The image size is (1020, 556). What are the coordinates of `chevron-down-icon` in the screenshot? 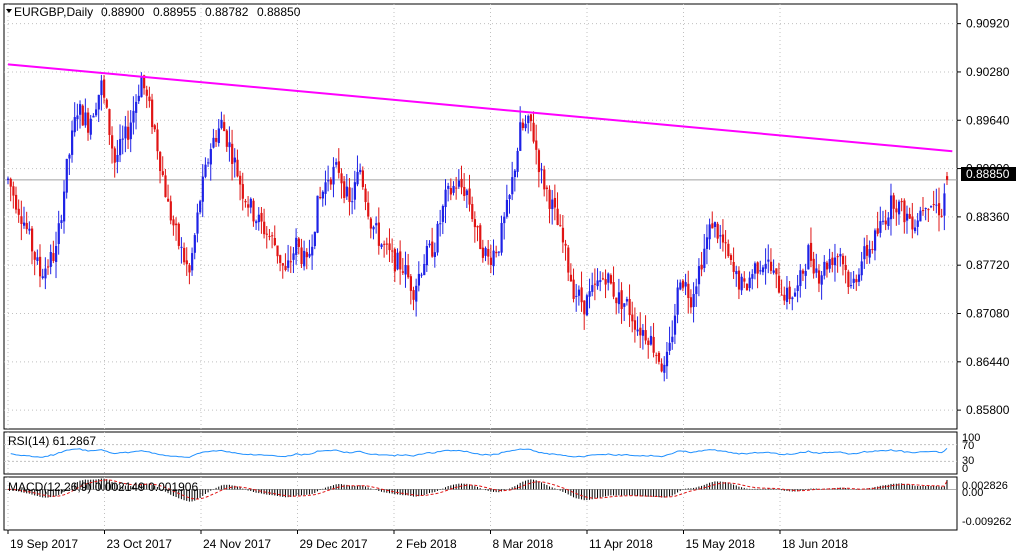 It's located at (9, 11).